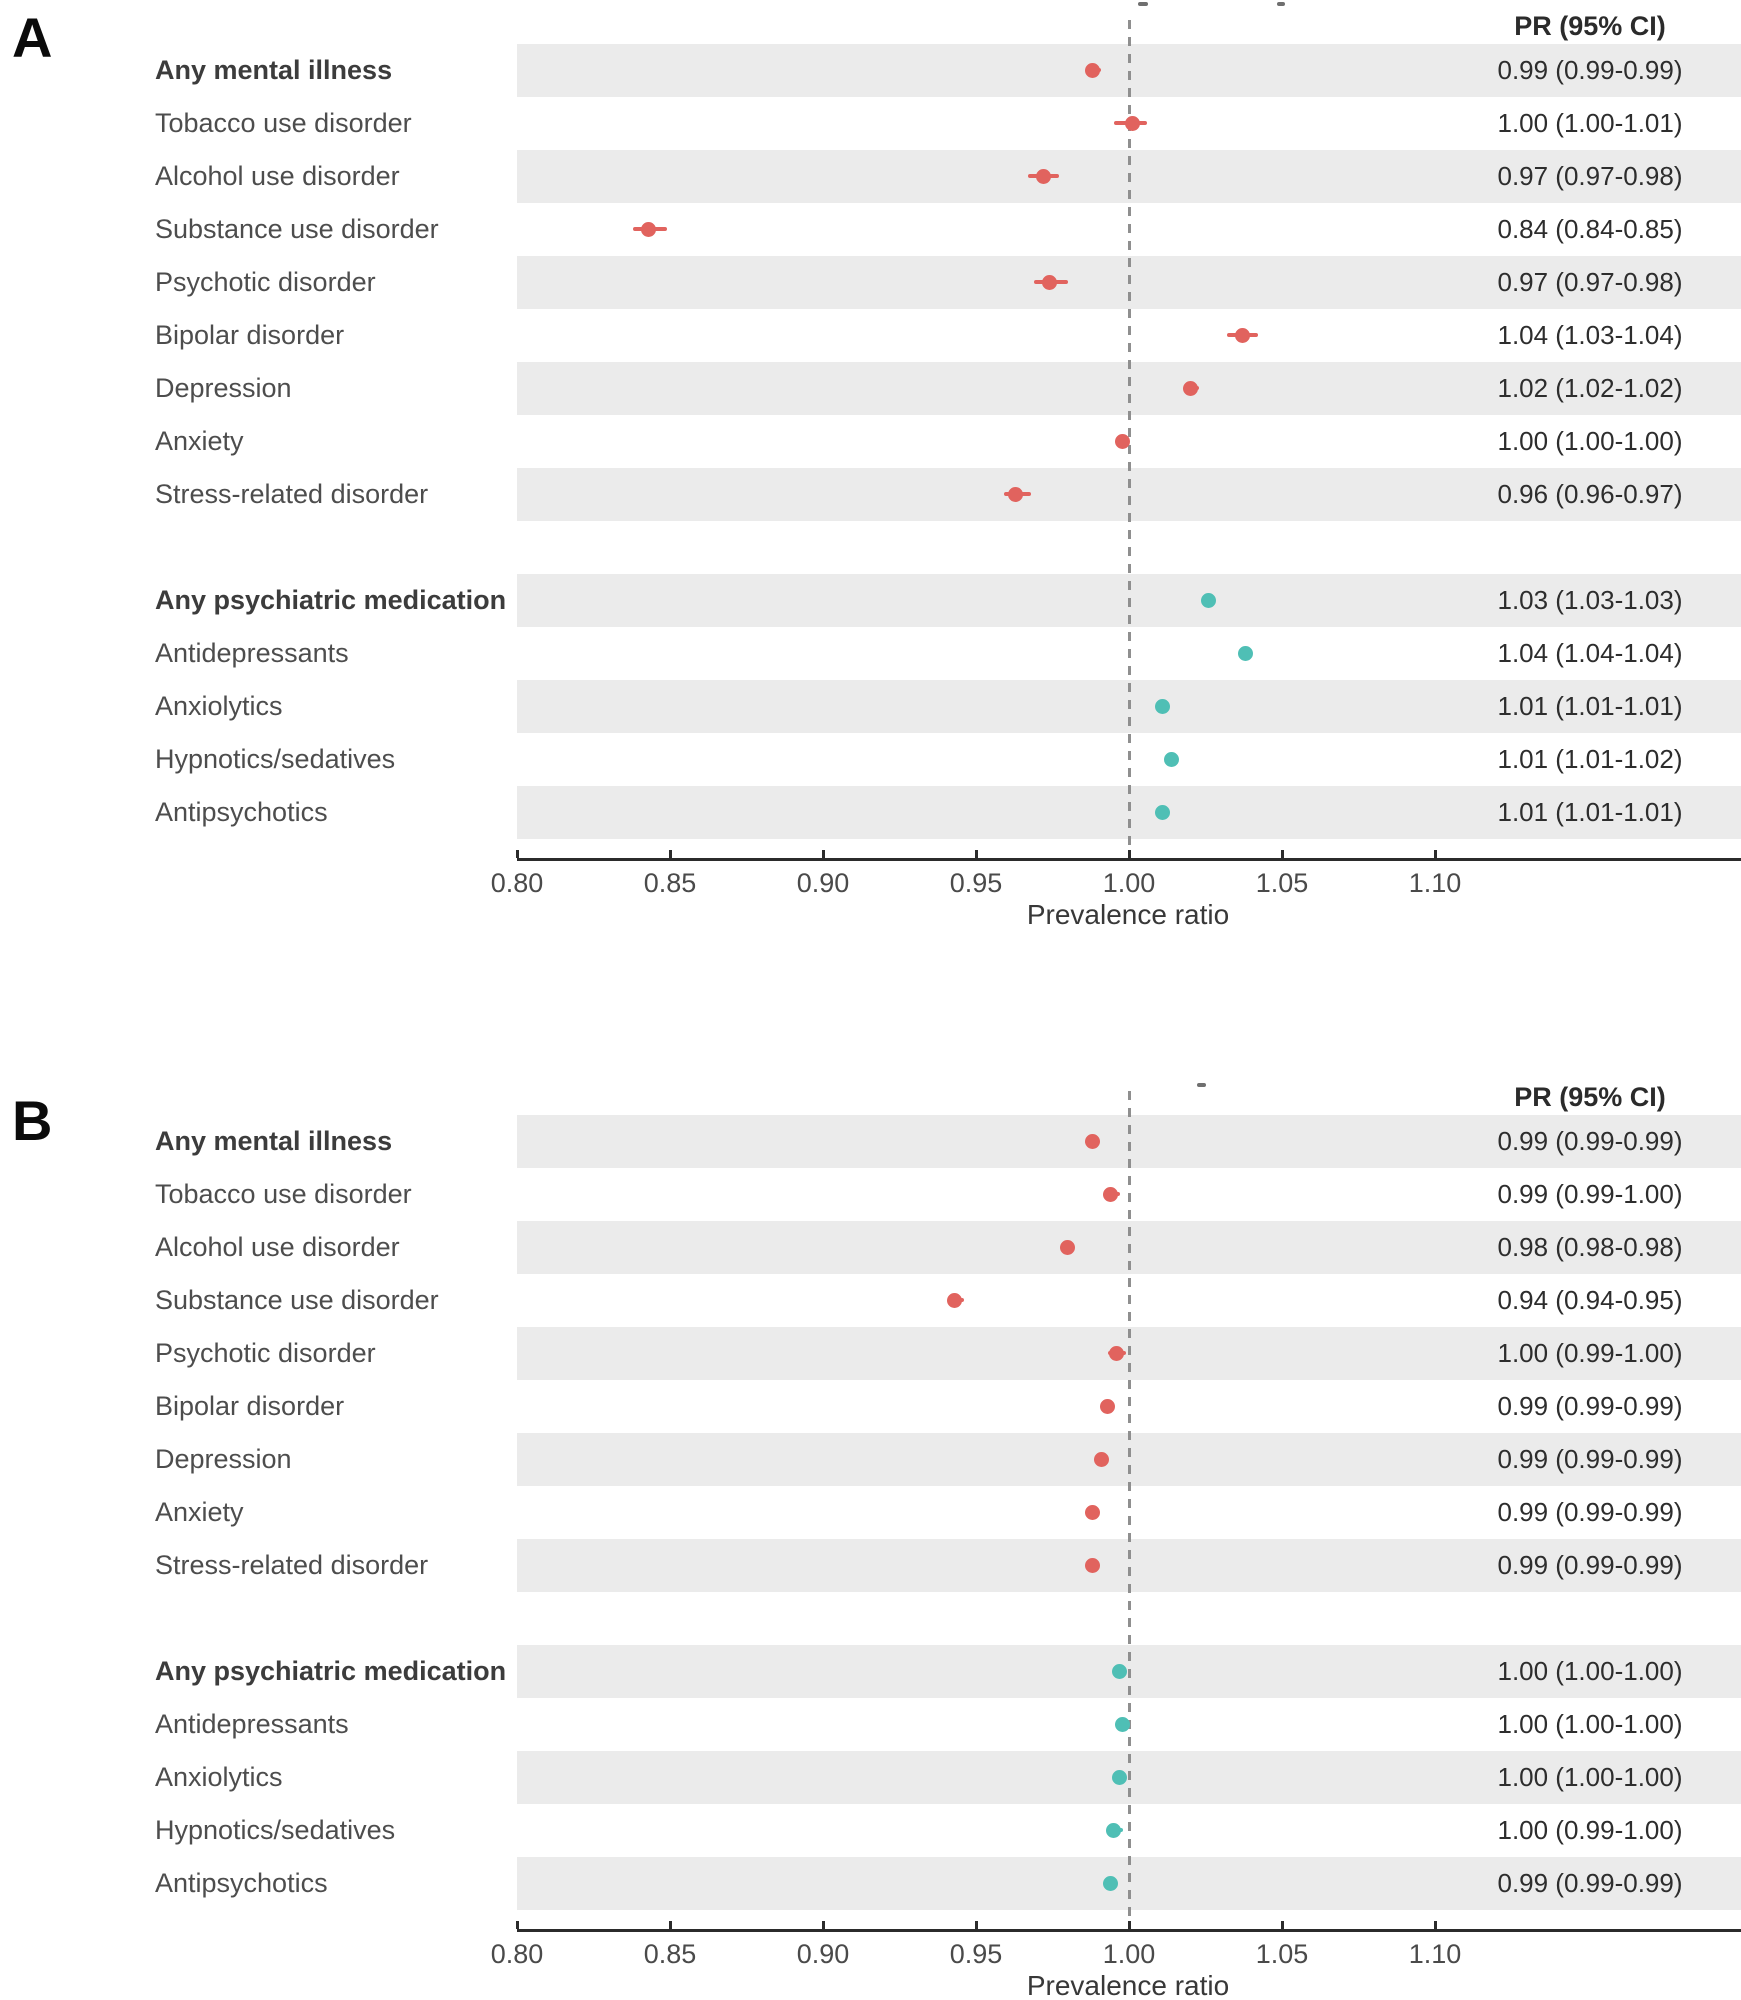 This screenshot has width=1741, height=2000. What do you see at coordinates (199, 441) in the screenshot?
I see `row-label: Anxiety` at bounding box center [199, 441].